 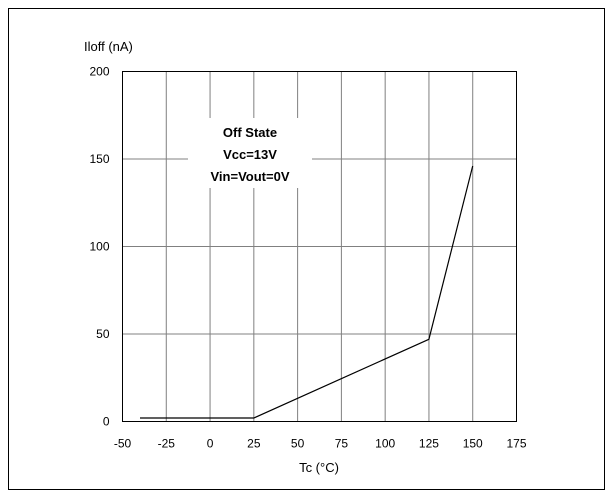 I want to click on x-axis-label: Tc (°C), so click(x=319, y=467).